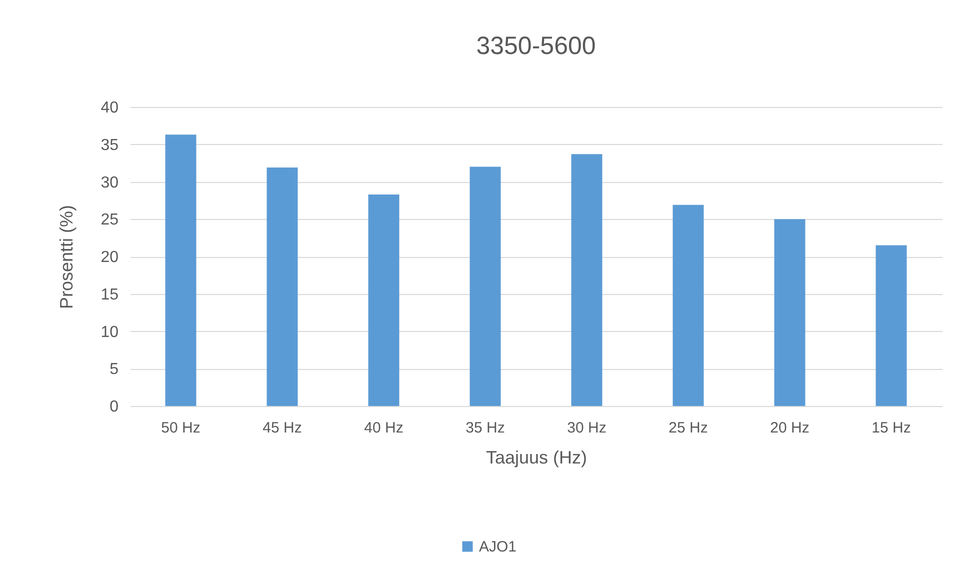  What do you see at coordinates (498, 547) in the screenshot?
I see `legend-label: AJO1` at bounding box center [498, 547].